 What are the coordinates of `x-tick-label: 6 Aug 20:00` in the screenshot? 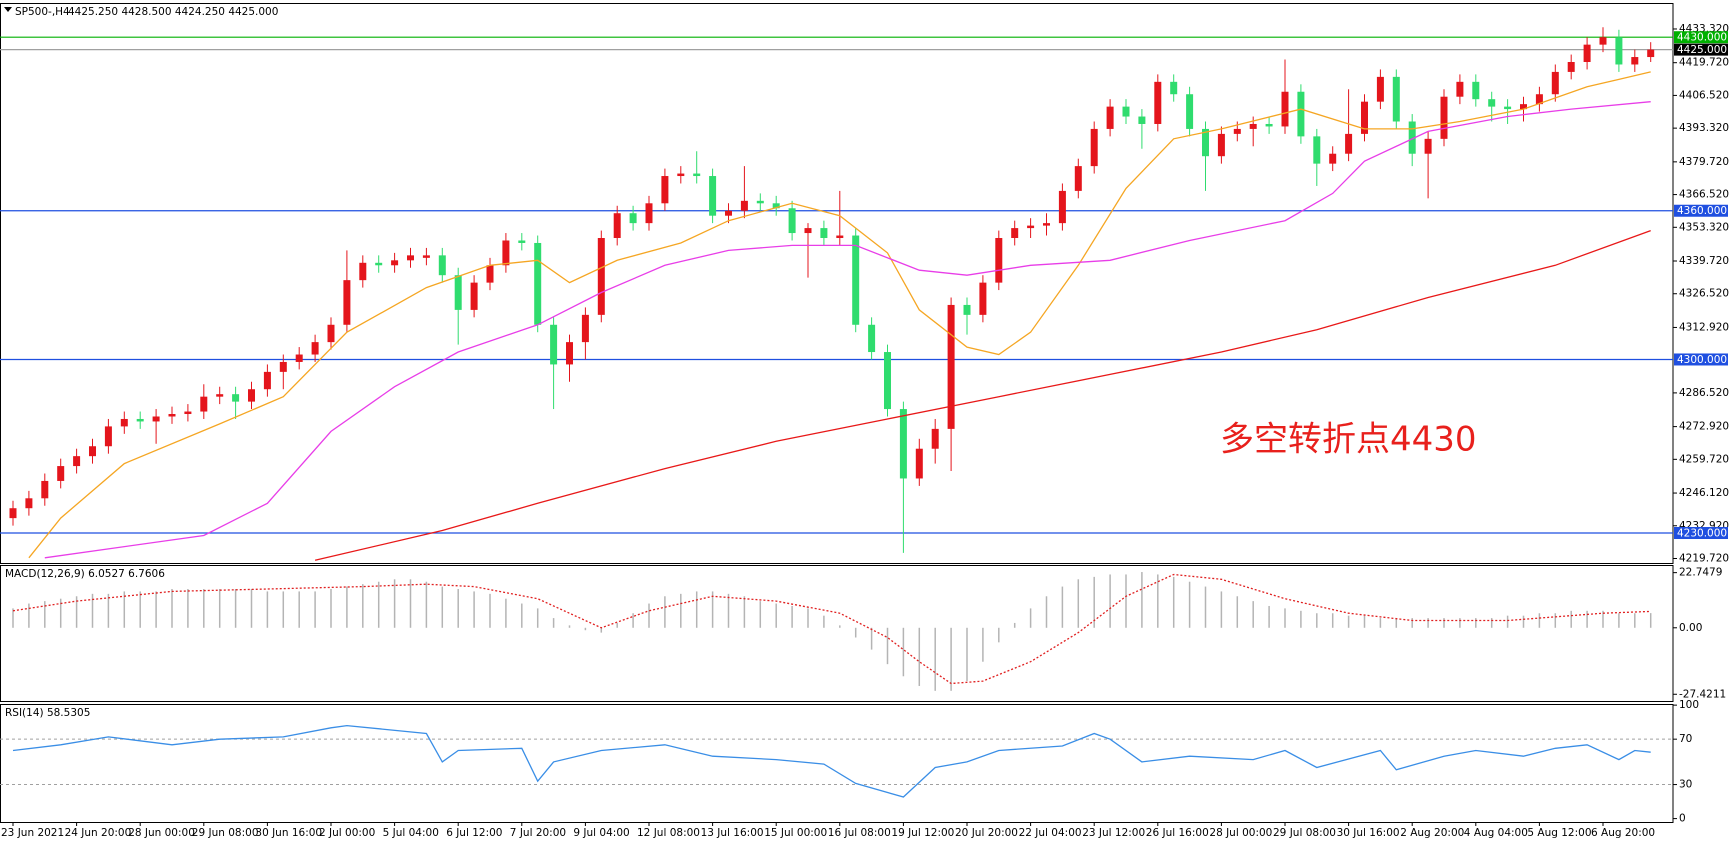 It's located at (1623, 833).